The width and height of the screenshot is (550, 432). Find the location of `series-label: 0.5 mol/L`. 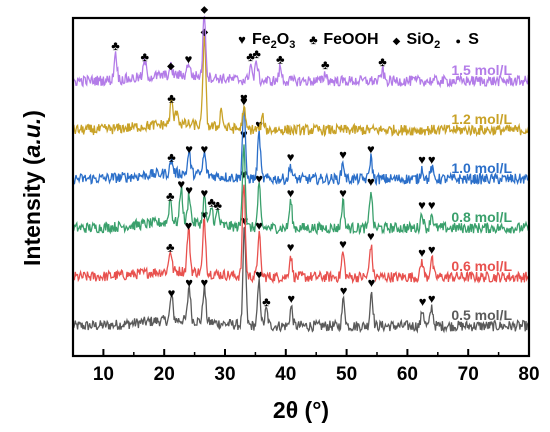

series-label: 0.5 mol/L is located at coordinates (481, 315).